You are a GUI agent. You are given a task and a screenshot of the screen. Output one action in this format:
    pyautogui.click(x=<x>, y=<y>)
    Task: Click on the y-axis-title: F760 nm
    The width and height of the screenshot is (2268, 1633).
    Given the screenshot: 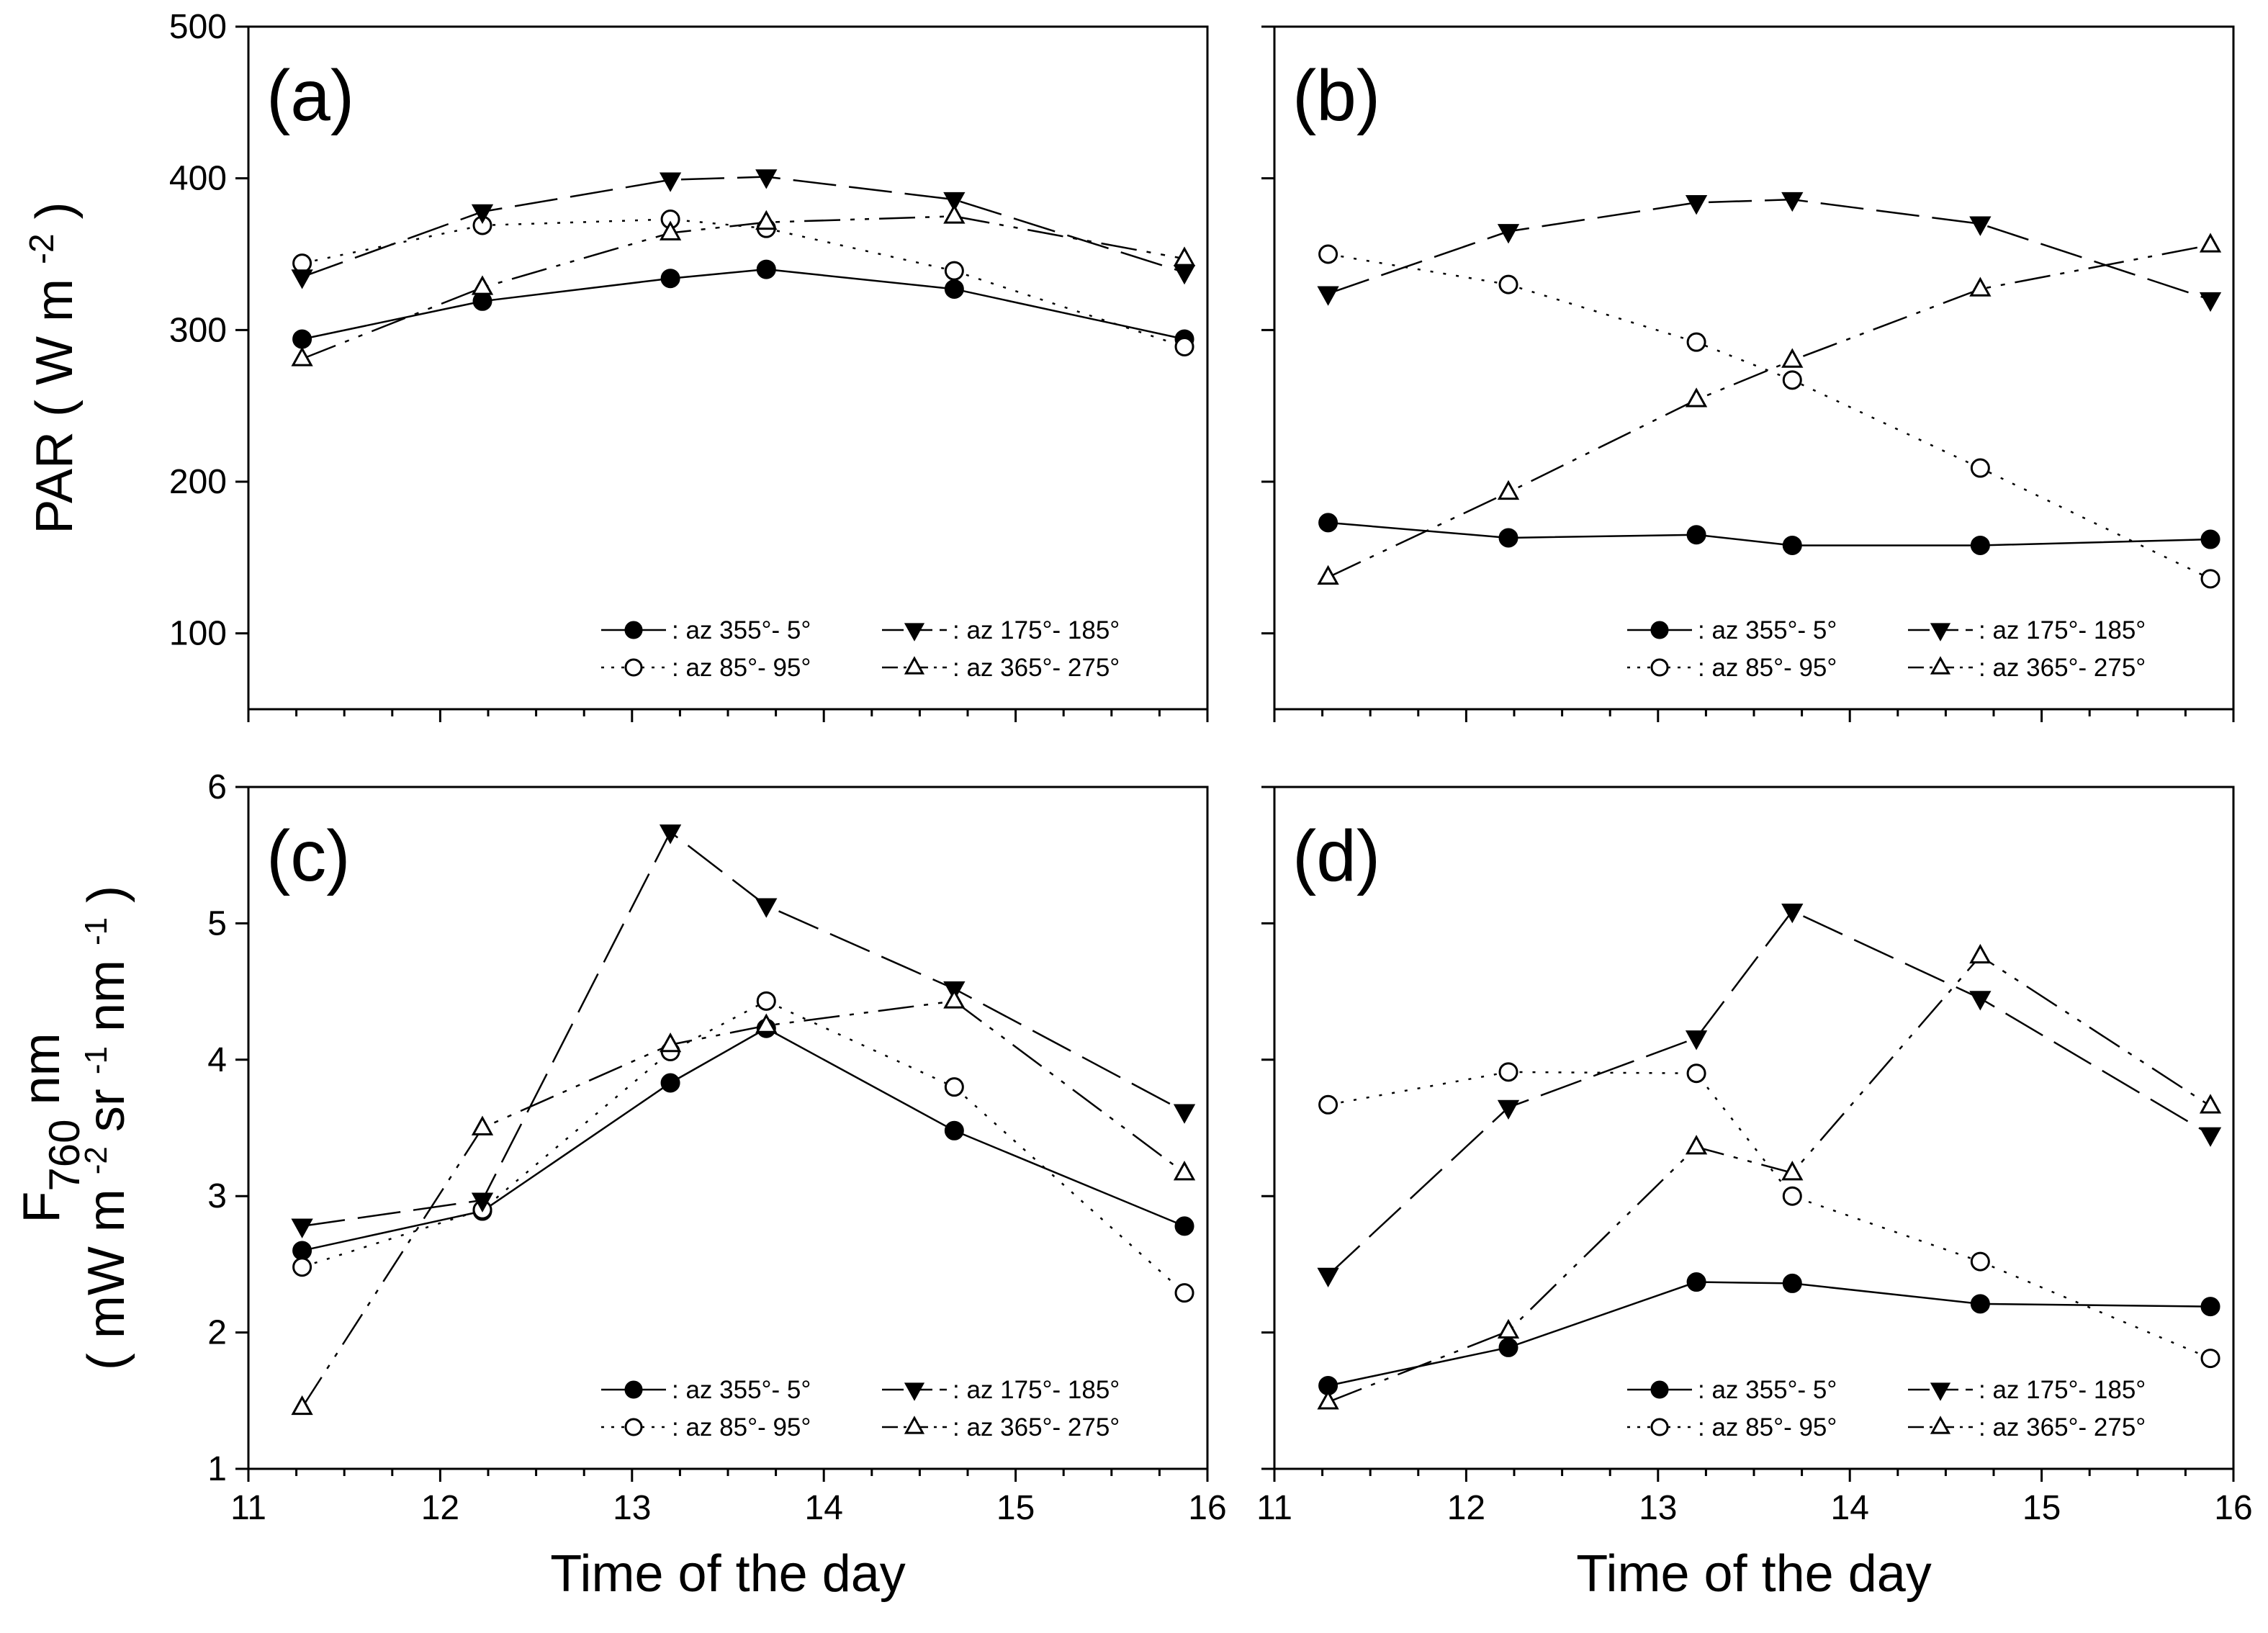 What is the action you would take?
    pyautogui.click(x=51, y=1128)
    